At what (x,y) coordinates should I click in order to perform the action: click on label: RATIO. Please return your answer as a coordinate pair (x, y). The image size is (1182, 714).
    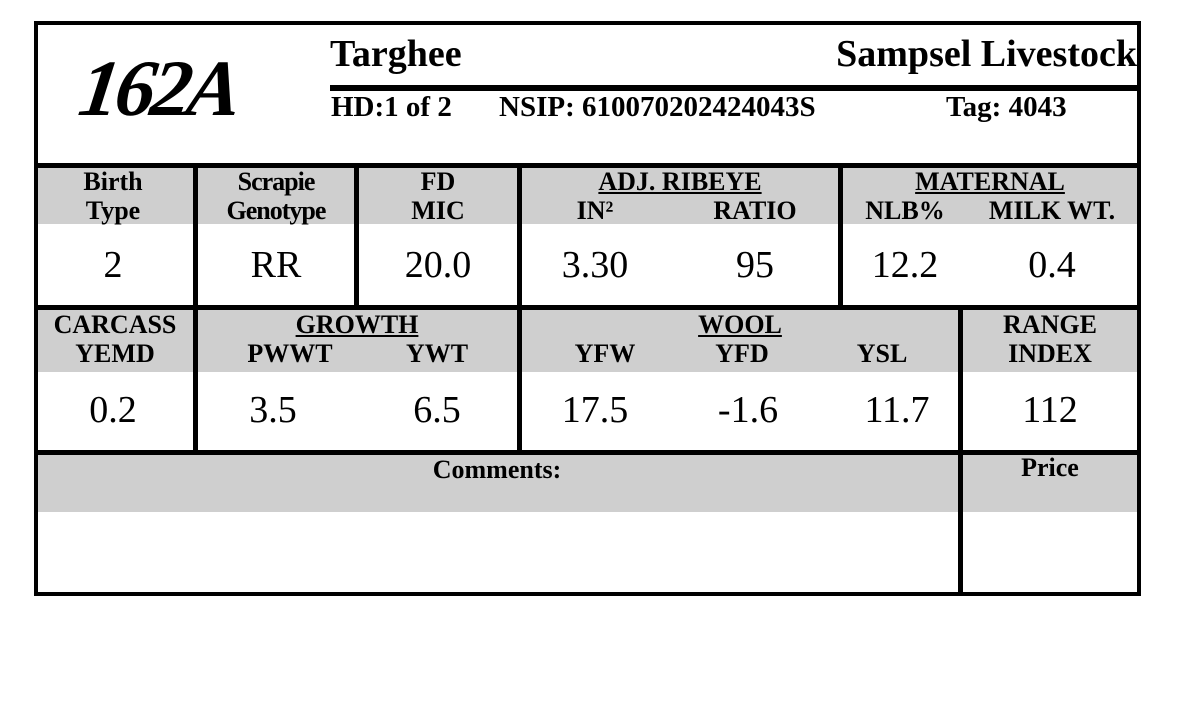
    Looking at the image, I should click on (755, 210).